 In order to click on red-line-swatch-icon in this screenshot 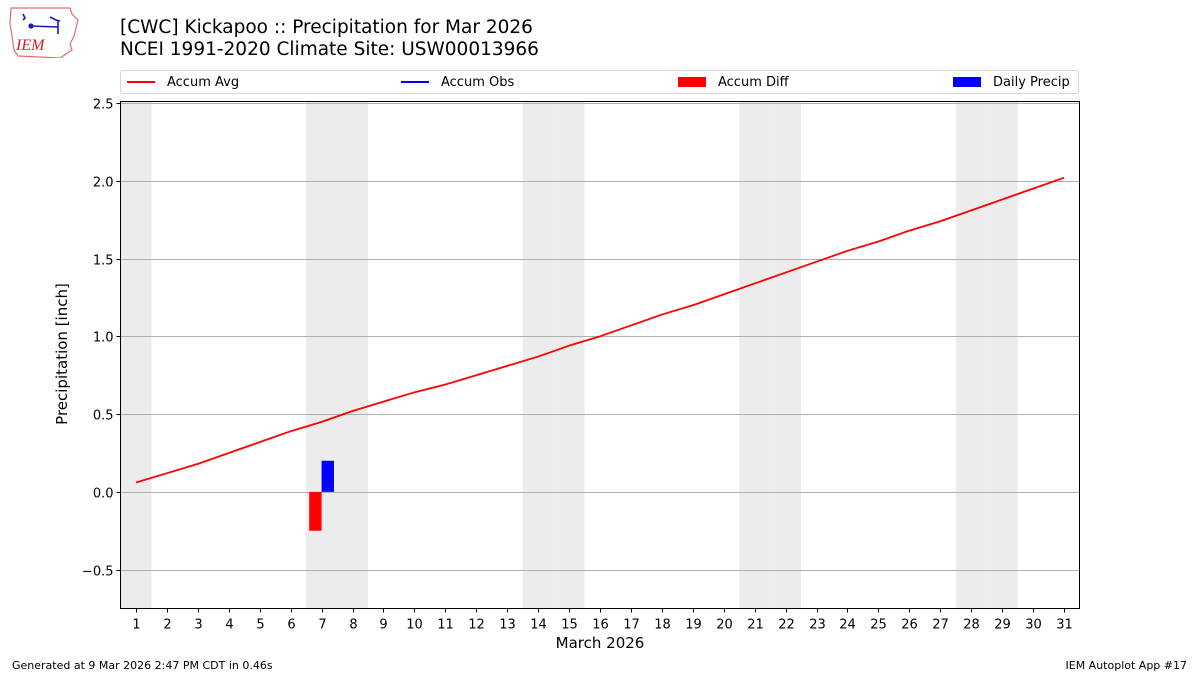, I will do `click(141, 82)`.